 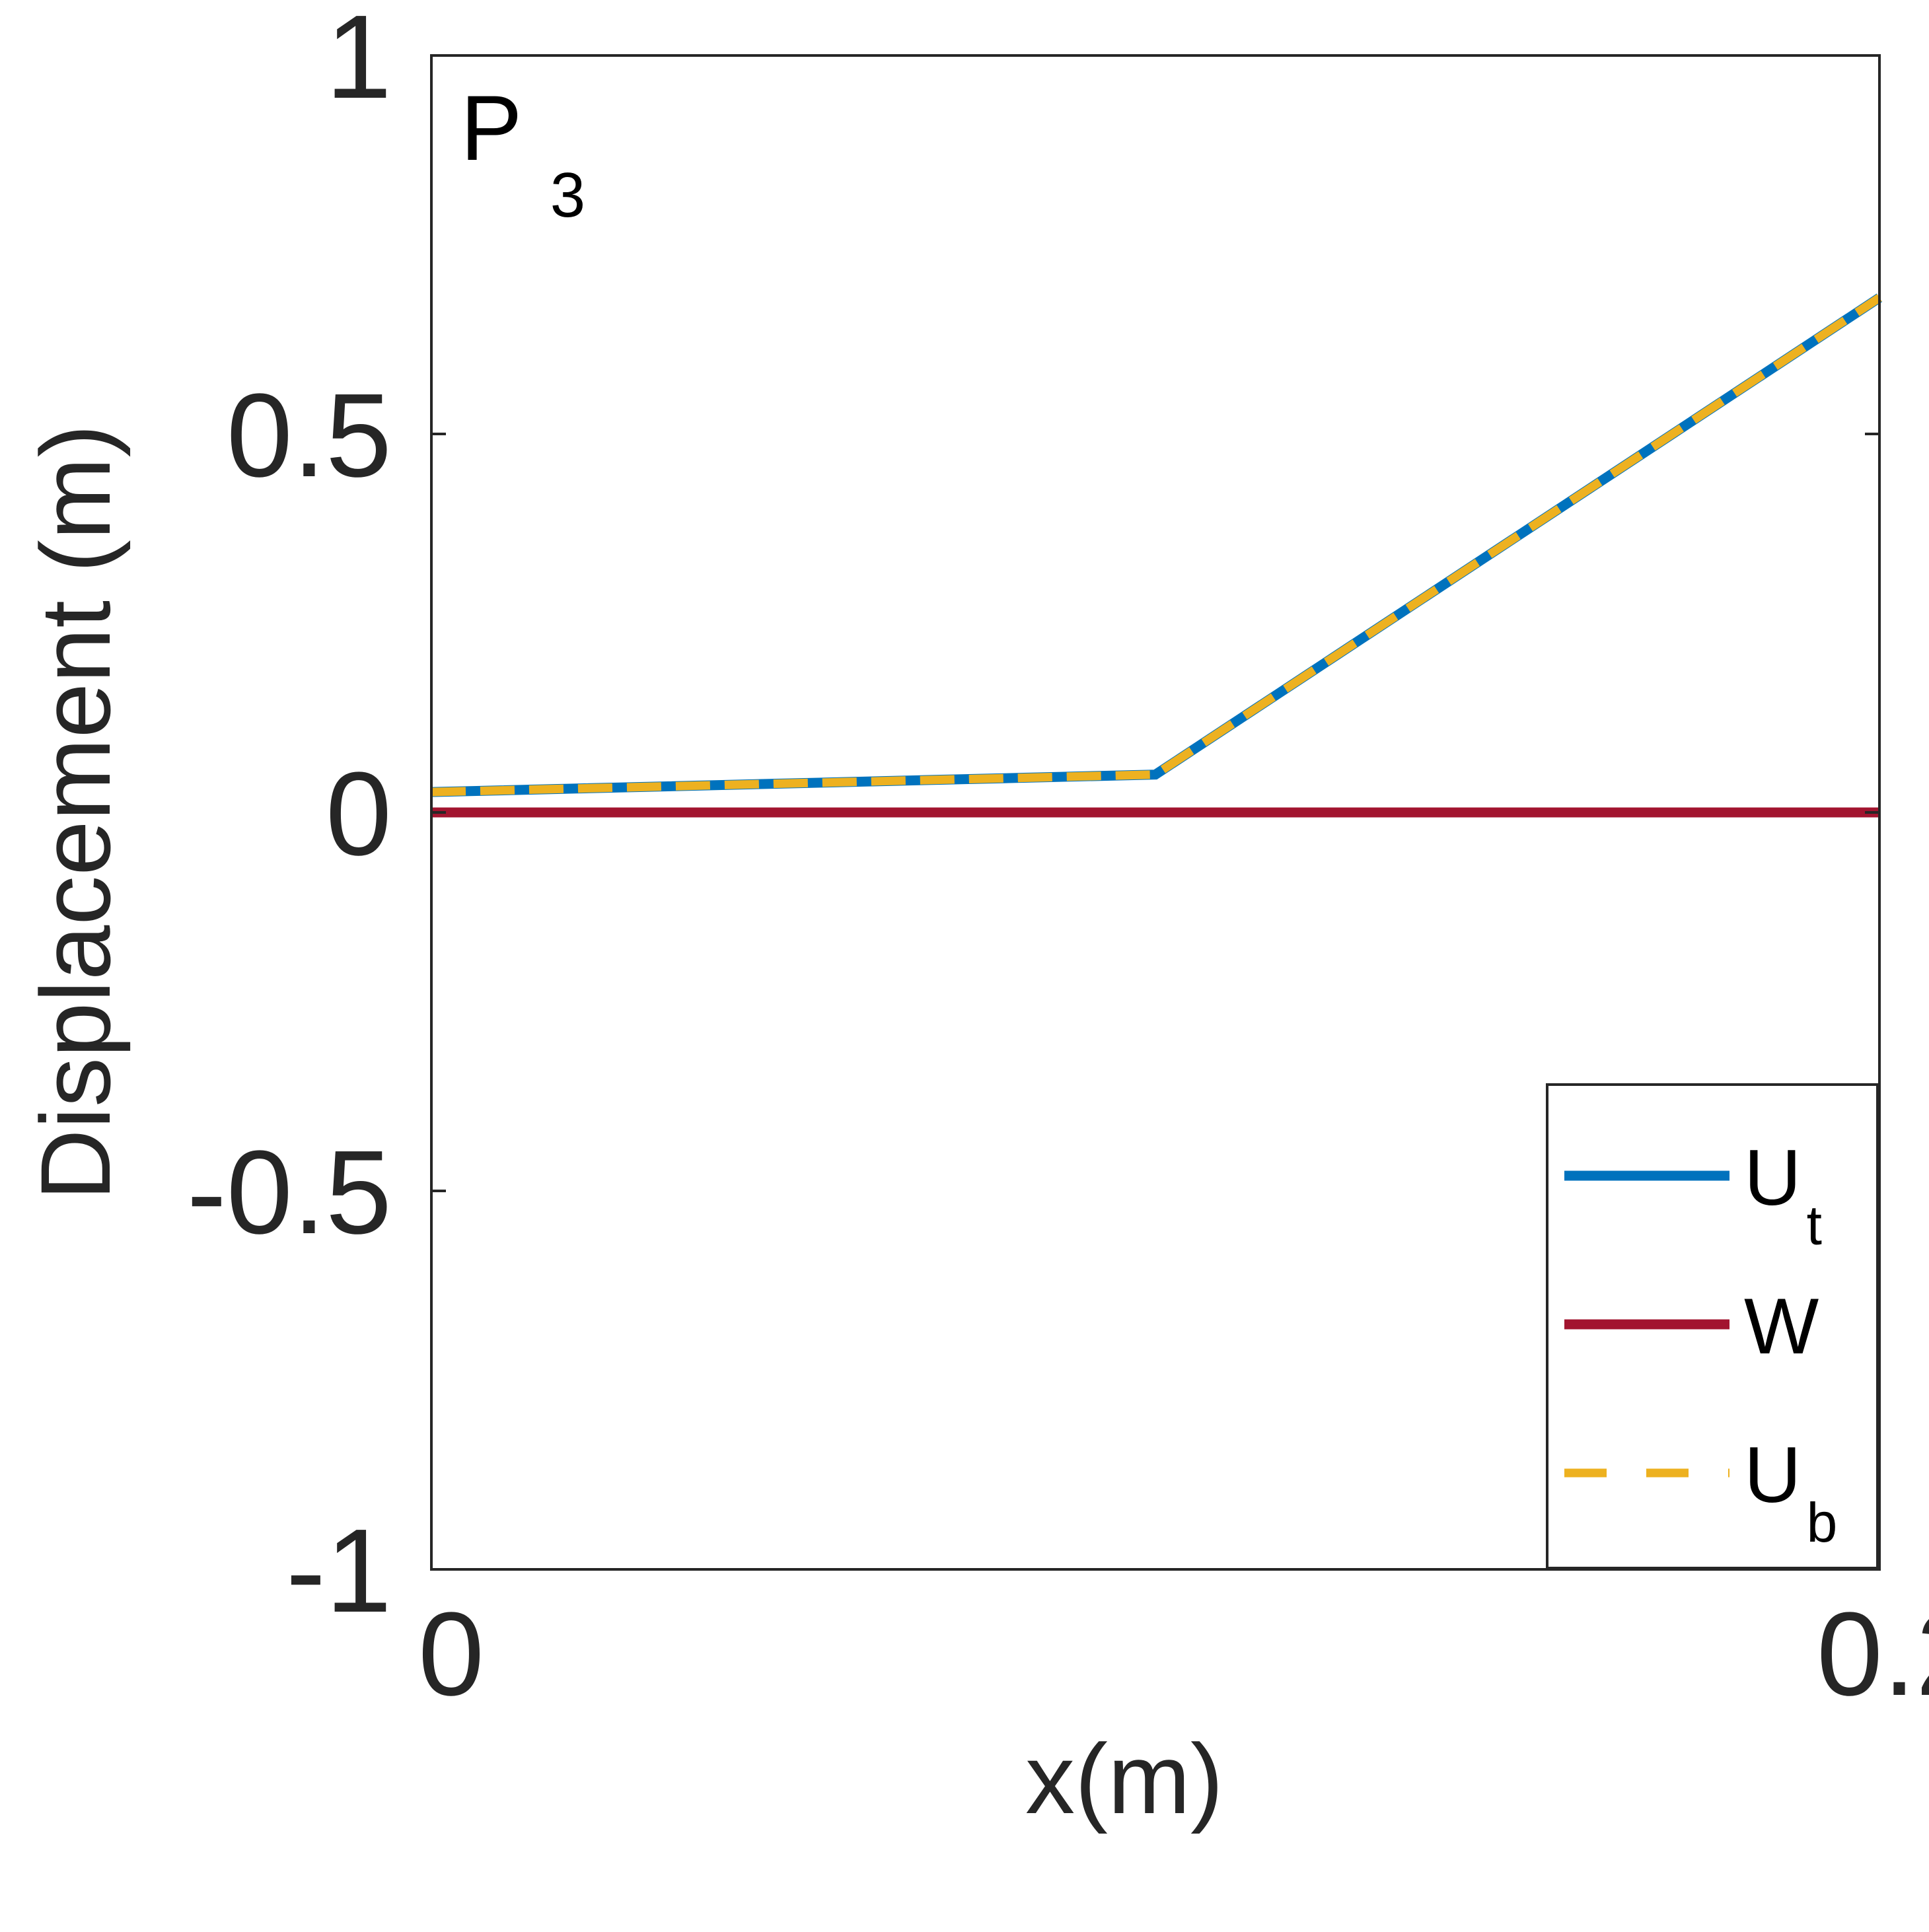 What do you see at coordinates (289, 1193) in the screenshot?
I see `y-tick-label: -0.5` at bounding box center [289, 1193].